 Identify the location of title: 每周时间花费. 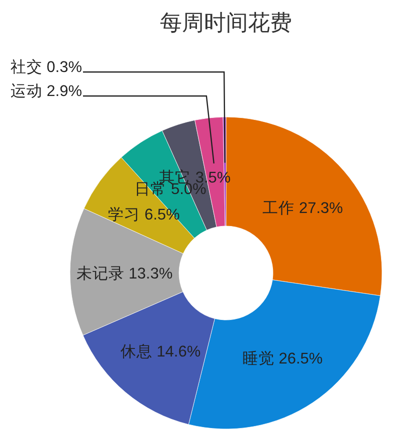
(226, 22).